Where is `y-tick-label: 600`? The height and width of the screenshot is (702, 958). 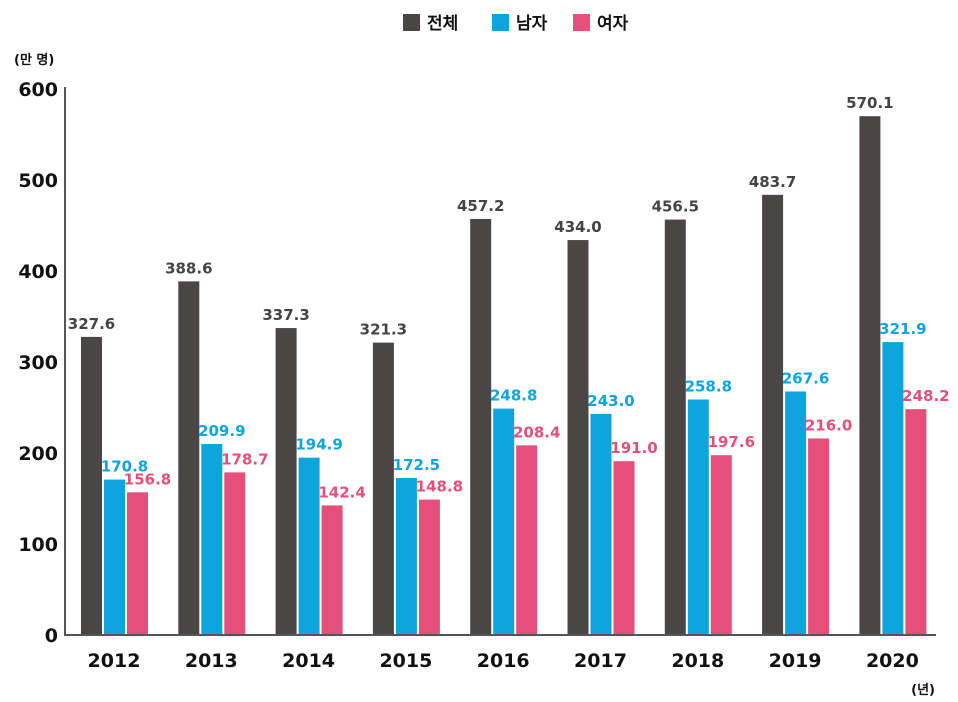 y-tick-label: 600 is located at coordinates (38, 90).